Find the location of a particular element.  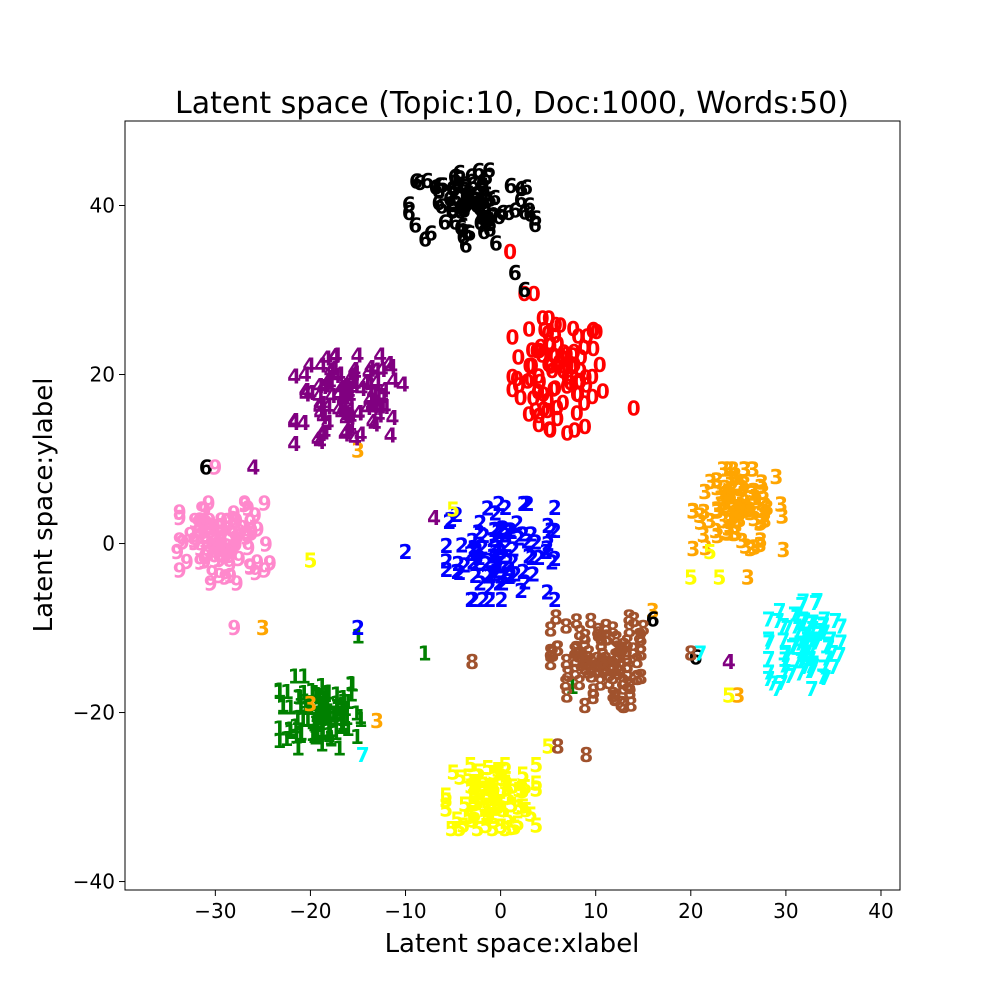

y-tick-label: −40 is located at coordinates (94, 882).